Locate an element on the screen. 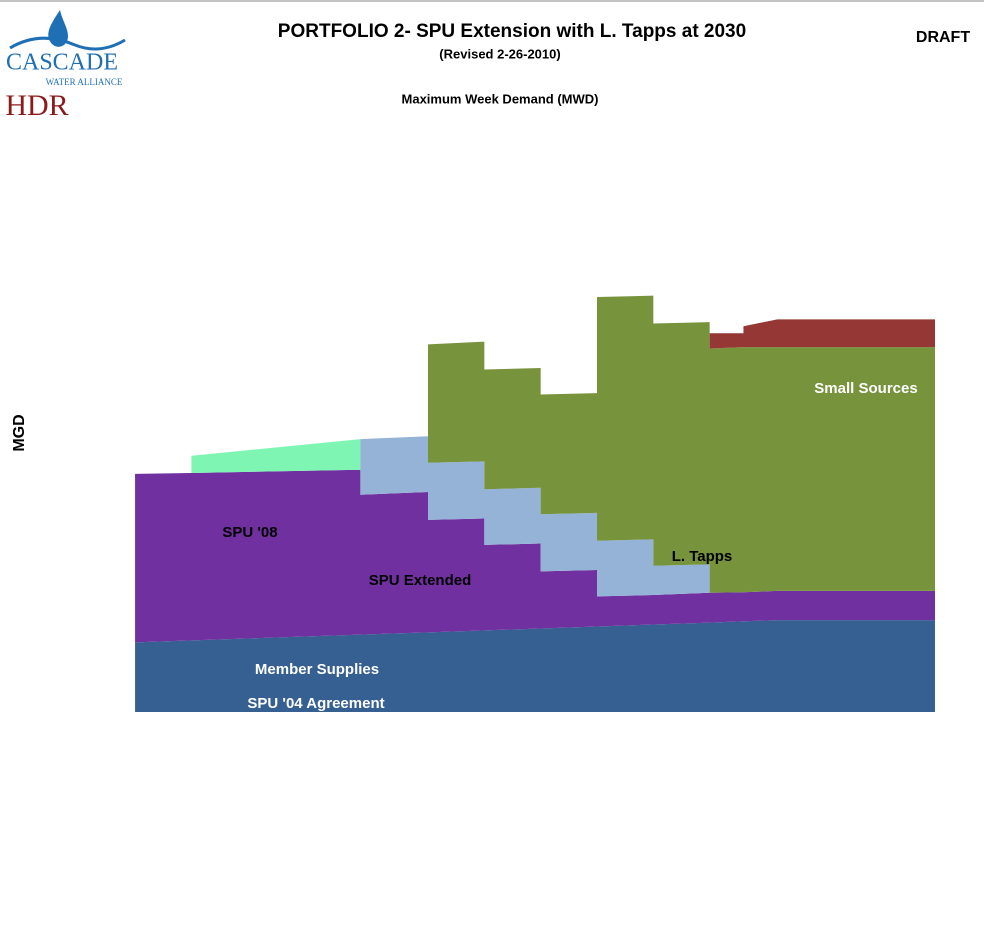 The width and height of the screenshot is (984, 939). y-axis-label: MGD is located at coordinates (19, 432).